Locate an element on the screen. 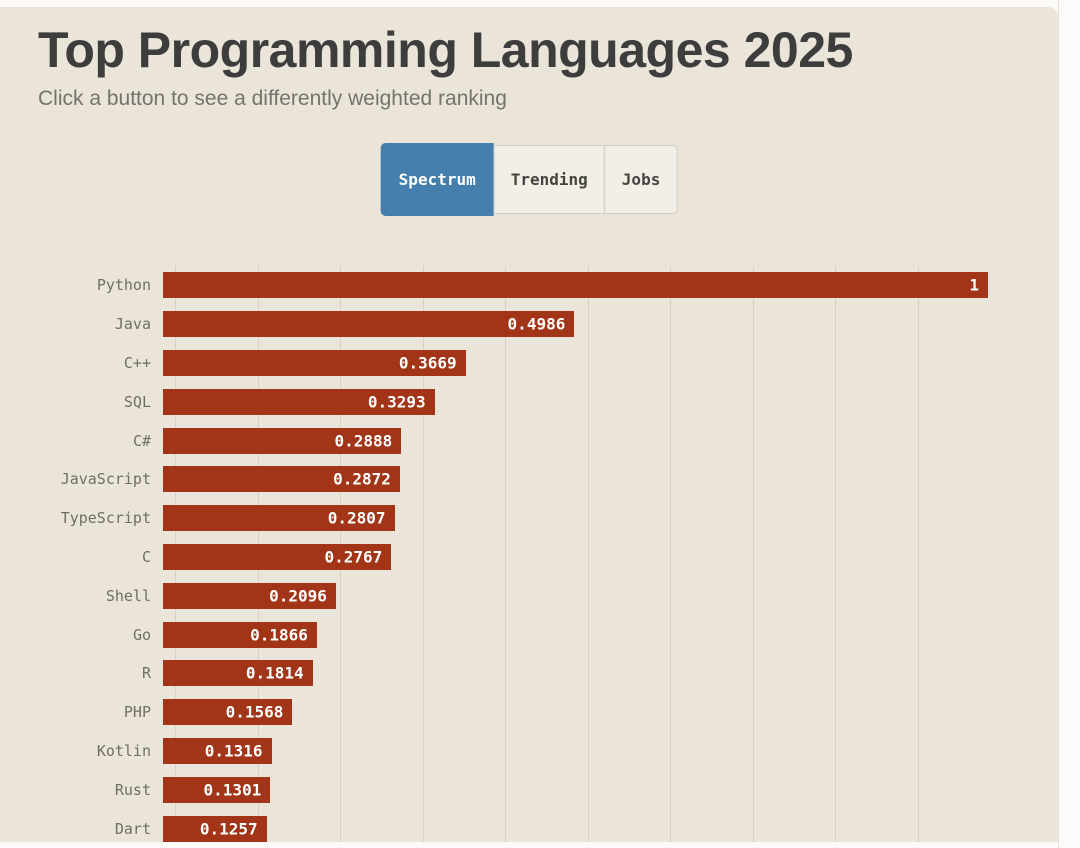  bar-value: 1 is located at coordinates (974, 285).